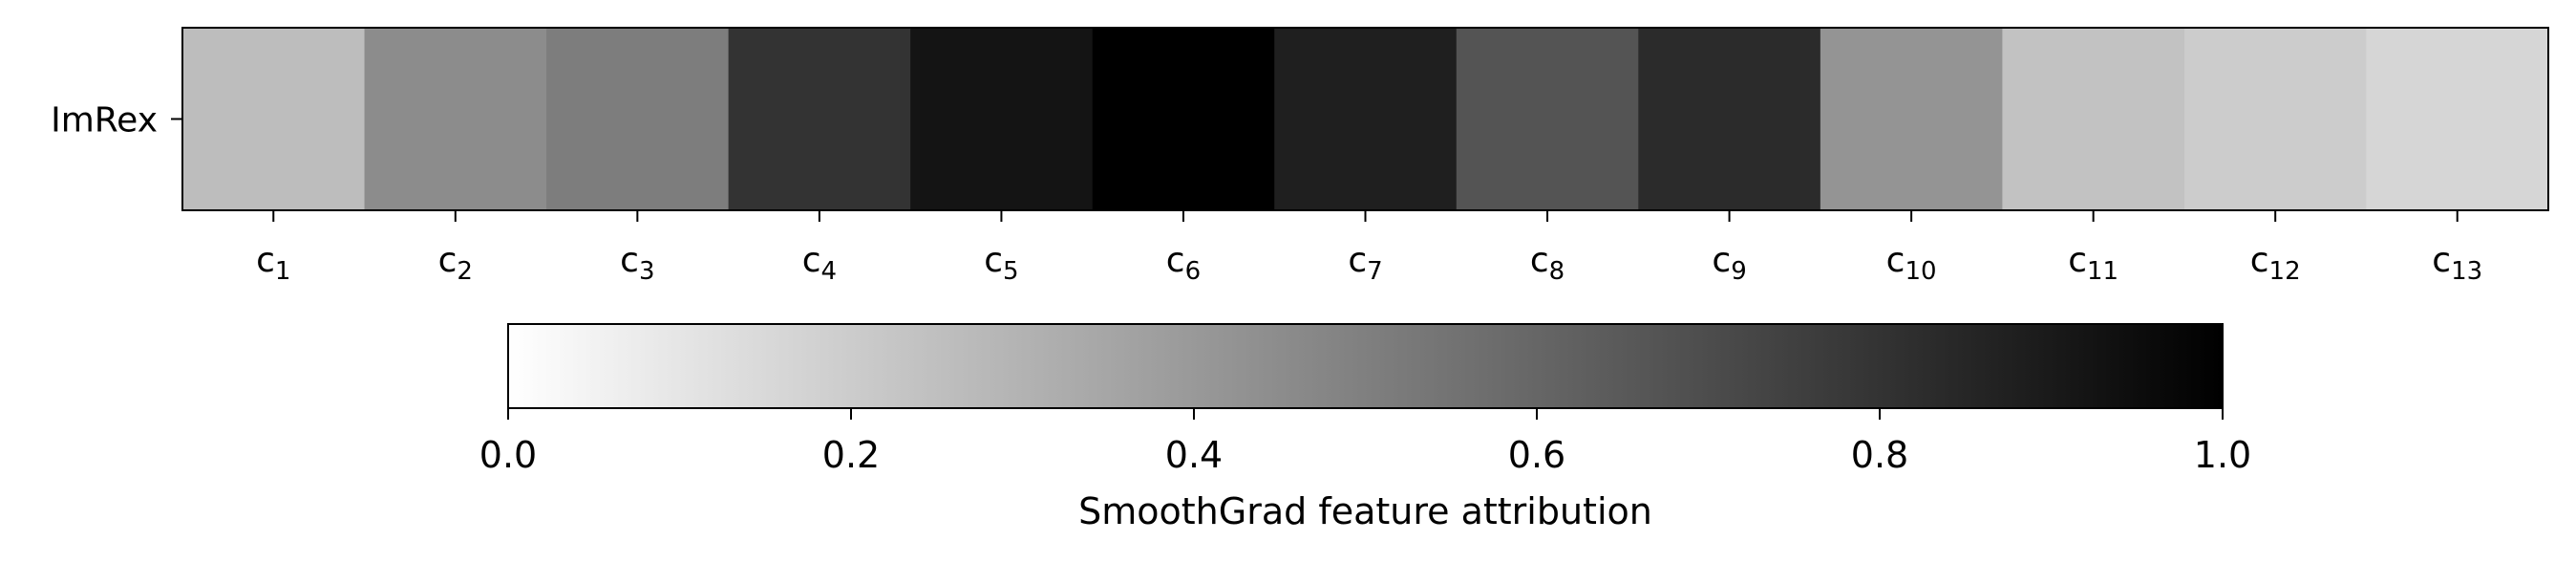  Describe the element at coordinates (1911, 119) in the screenshot. I see `heatmap-cell-imrex-c10` at that location.